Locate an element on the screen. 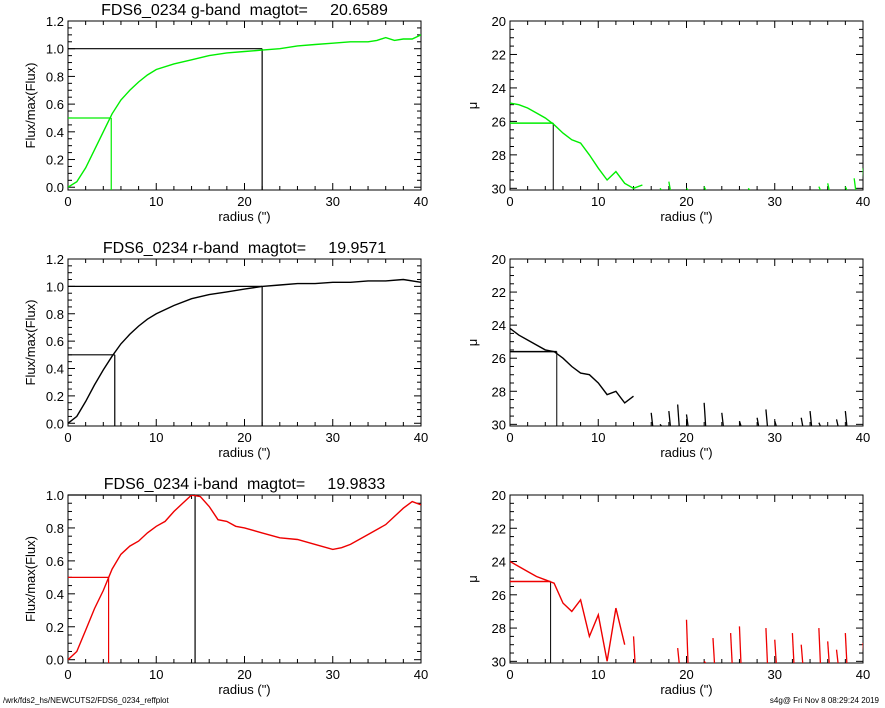 The image size is (885, 708). chart-title: FDS6_0234 r-band magtot= 19.9571 is located at coordinates (244, 248).